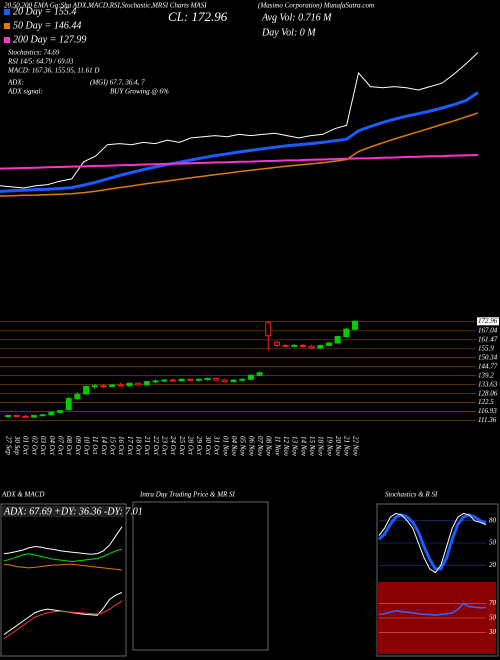 Image resolution: width=500 pixels, height=660 pixels. What do you see at coordinates (34, 446) in the screenshot?
I see `x-tick-label: 02 Oct` at bounding box center [34, 446].